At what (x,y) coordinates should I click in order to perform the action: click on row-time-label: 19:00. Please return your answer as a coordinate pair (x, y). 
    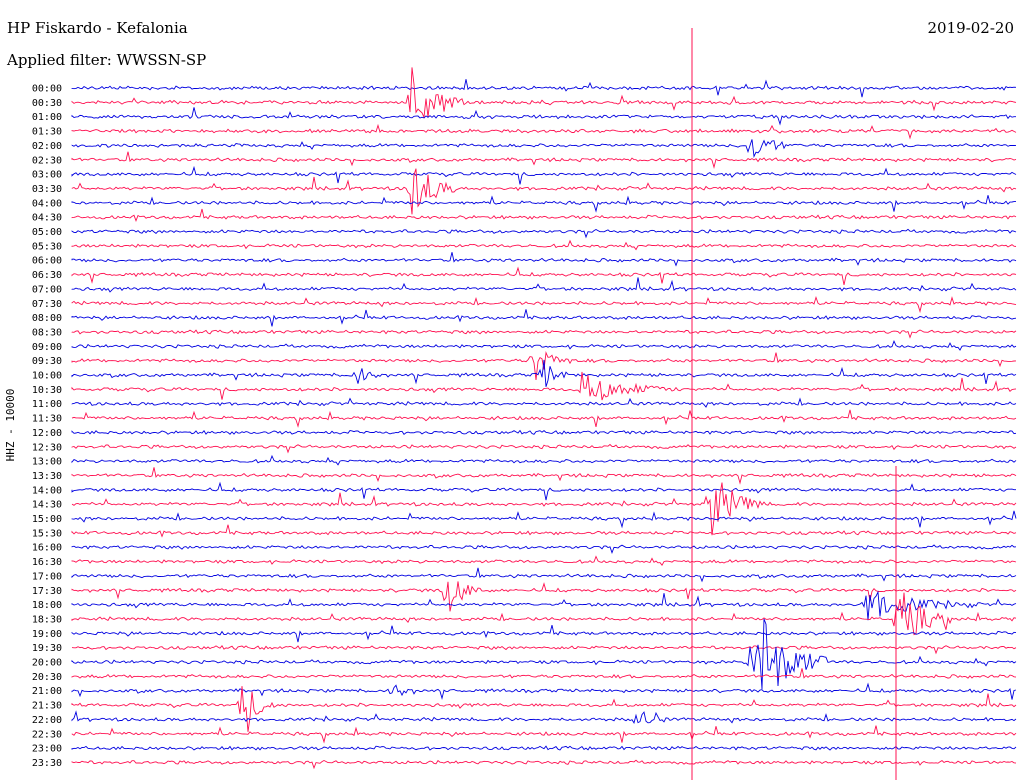
    Looking at the image, I should click on (47, 634).